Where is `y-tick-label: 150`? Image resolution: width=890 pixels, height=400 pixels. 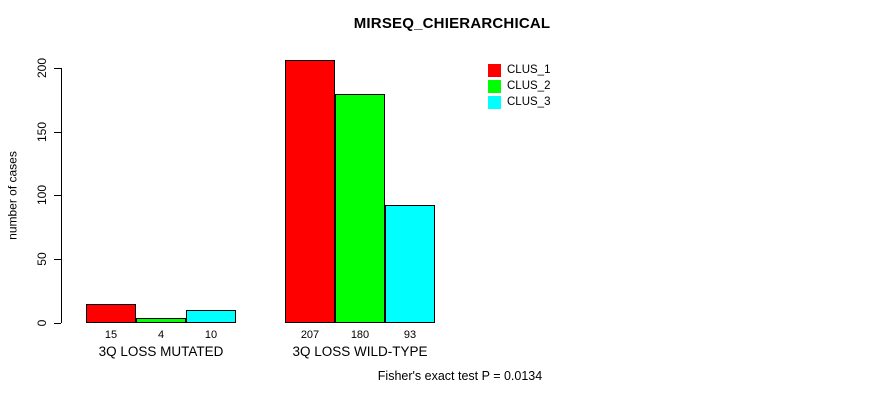 y-tick-label: 150 is located at coordinates (42, 132).